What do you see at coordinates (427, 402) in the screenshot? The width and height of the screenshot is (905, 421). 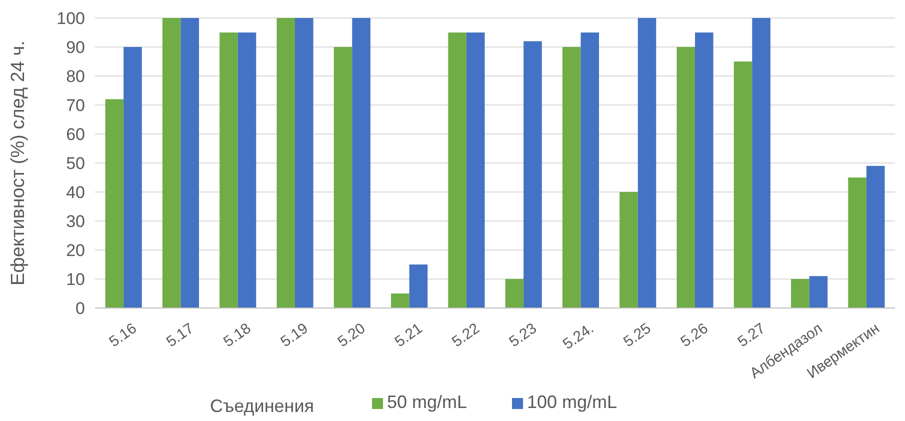 I see `legend-label: 50 mg/mL` at bounding box center [427, 402].